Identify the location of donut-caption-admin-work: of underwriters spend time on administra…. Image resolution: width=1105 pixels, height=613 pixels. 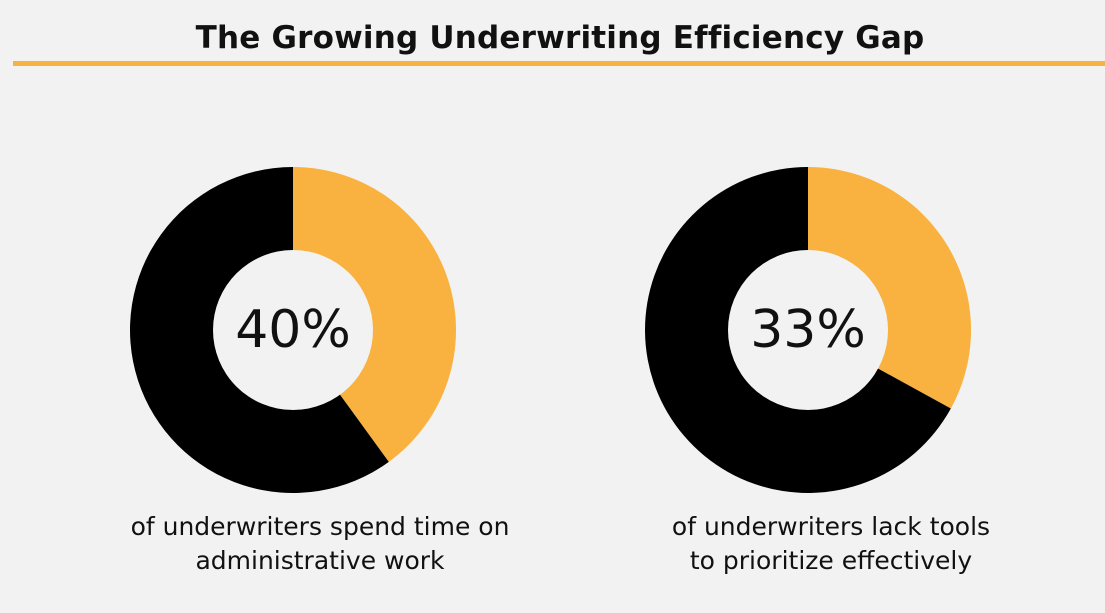
(320, 544).